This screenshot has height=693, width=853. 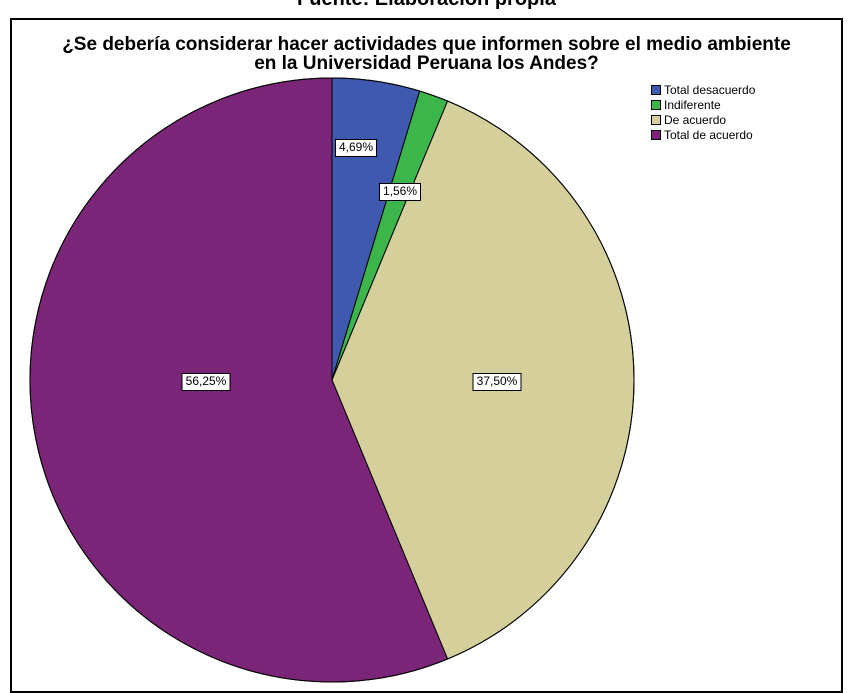 I want to click on legend-label: Total de acuerdo, so click(x=708, y=134).